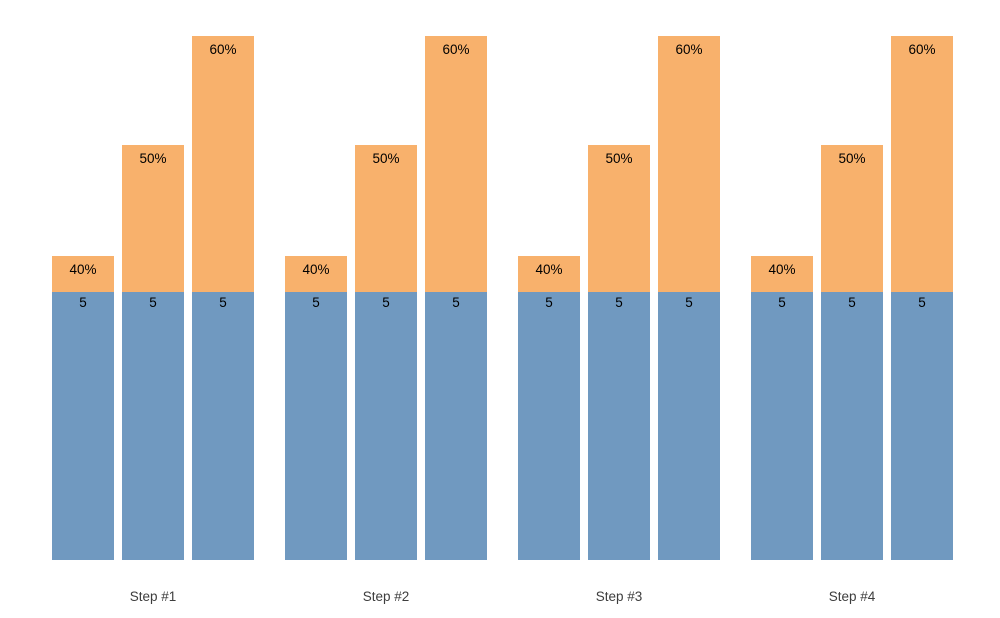  What do you see at coordinates (153, 596) in the screenshot?
I see `category-label: Step #1` at bounding box center [153, 596].